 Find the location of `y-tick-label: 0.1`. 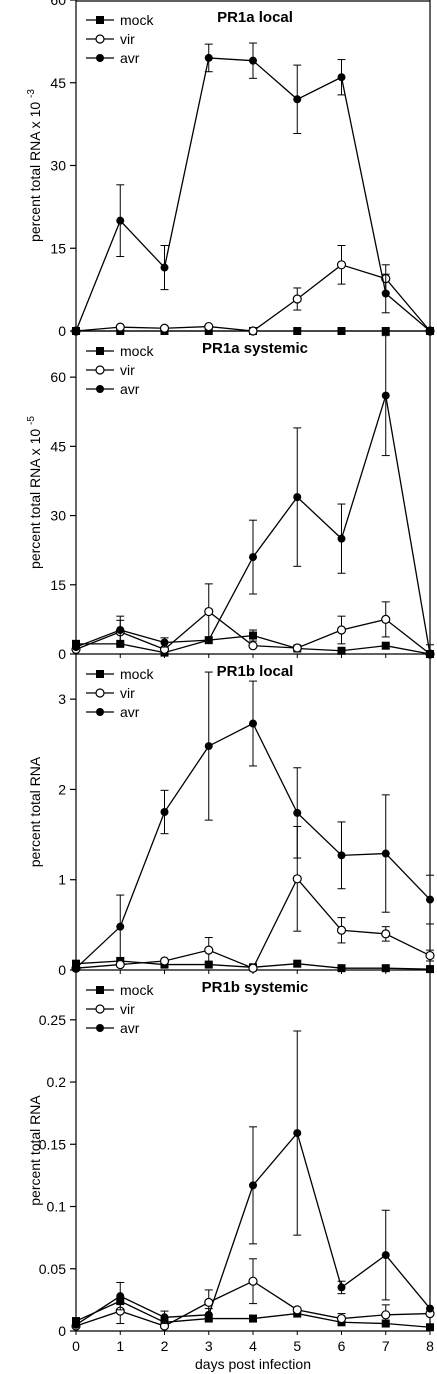

y-tick-label: 0.1 is located at coordinates (57, 1207).